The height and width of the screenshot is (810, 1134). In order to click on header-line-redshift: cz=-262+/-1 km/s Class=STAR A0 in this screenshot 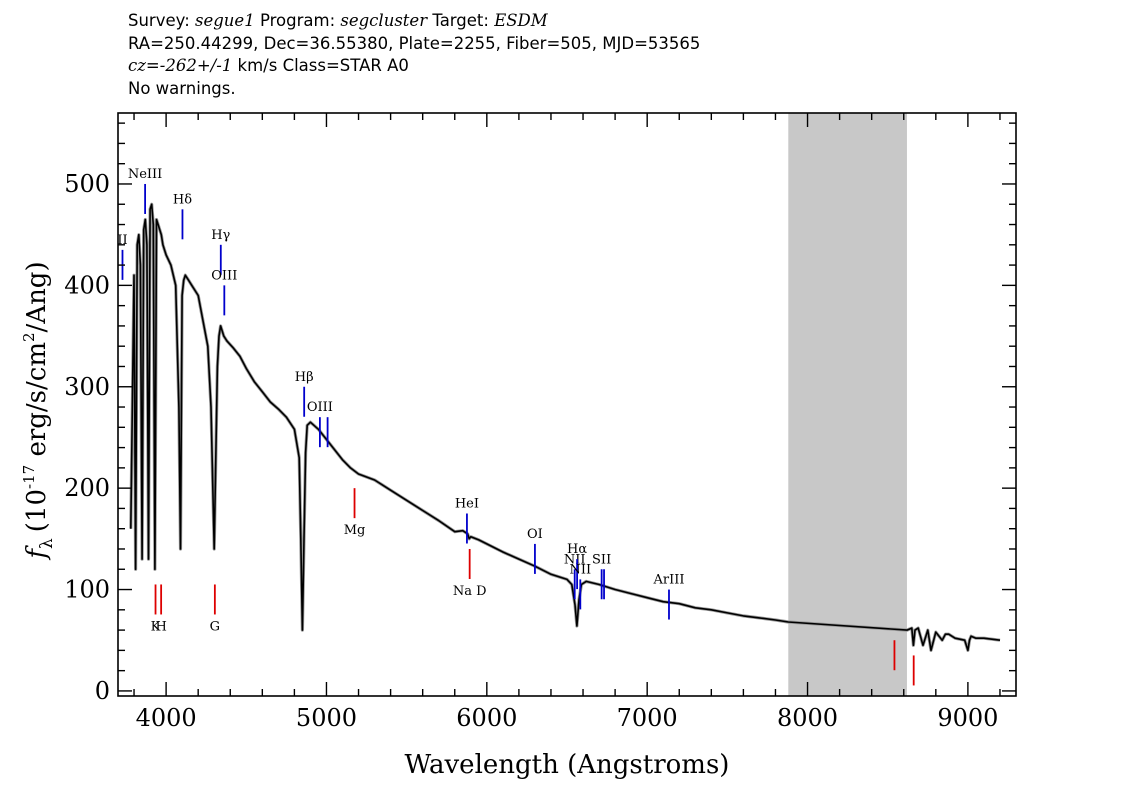, I will do `click(414, 66)`.